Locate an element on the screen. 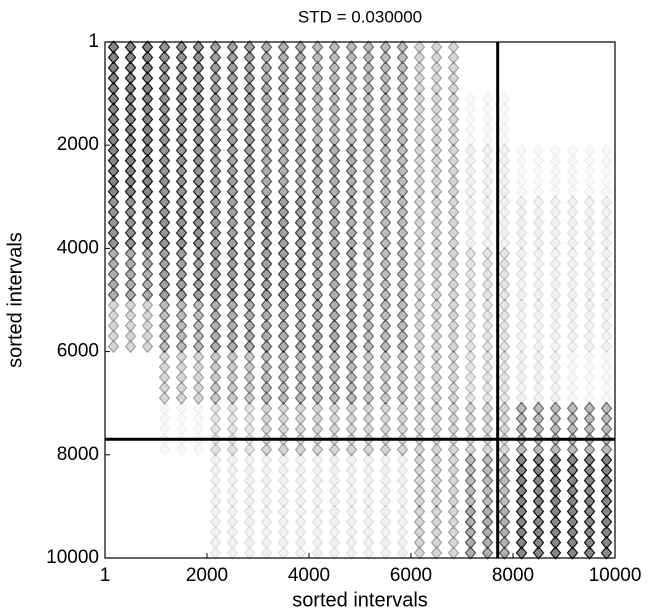 The width and height of the screenshot is (650, 613). y-tick-label: 6000 is located at coordinates (78, 351).